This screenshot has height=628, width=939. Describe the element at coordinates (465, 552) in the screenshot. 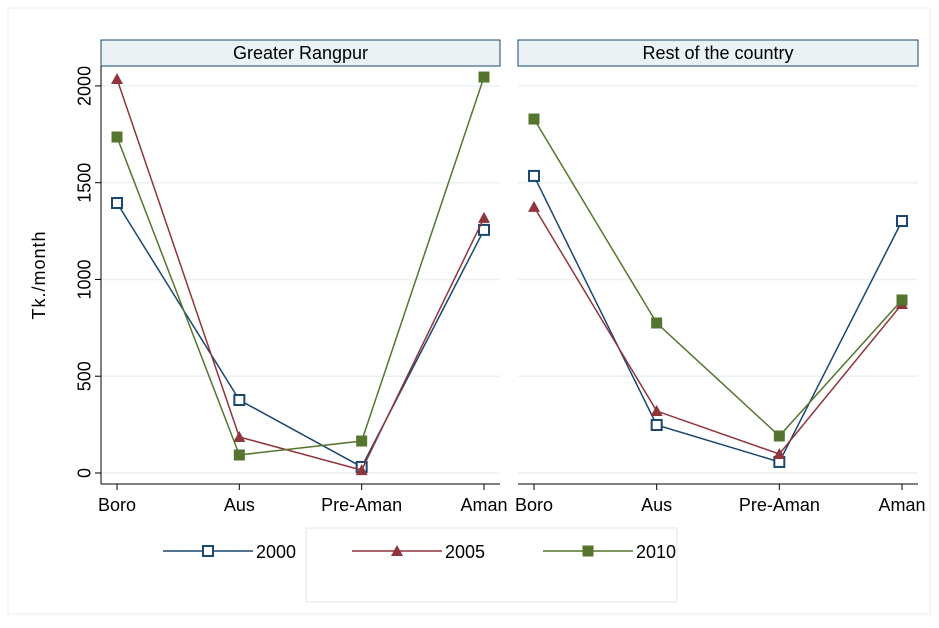

I see `legend-label: 2005` at that location.